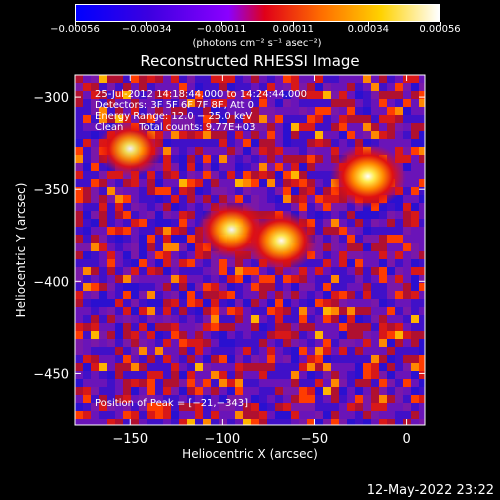 This screenshot has height=500, width=500. What do you see at coordinates (75, 29) in the screenshot?
I see `colorbar-tick-label: −0.00056` at bounding box center [75, 29].